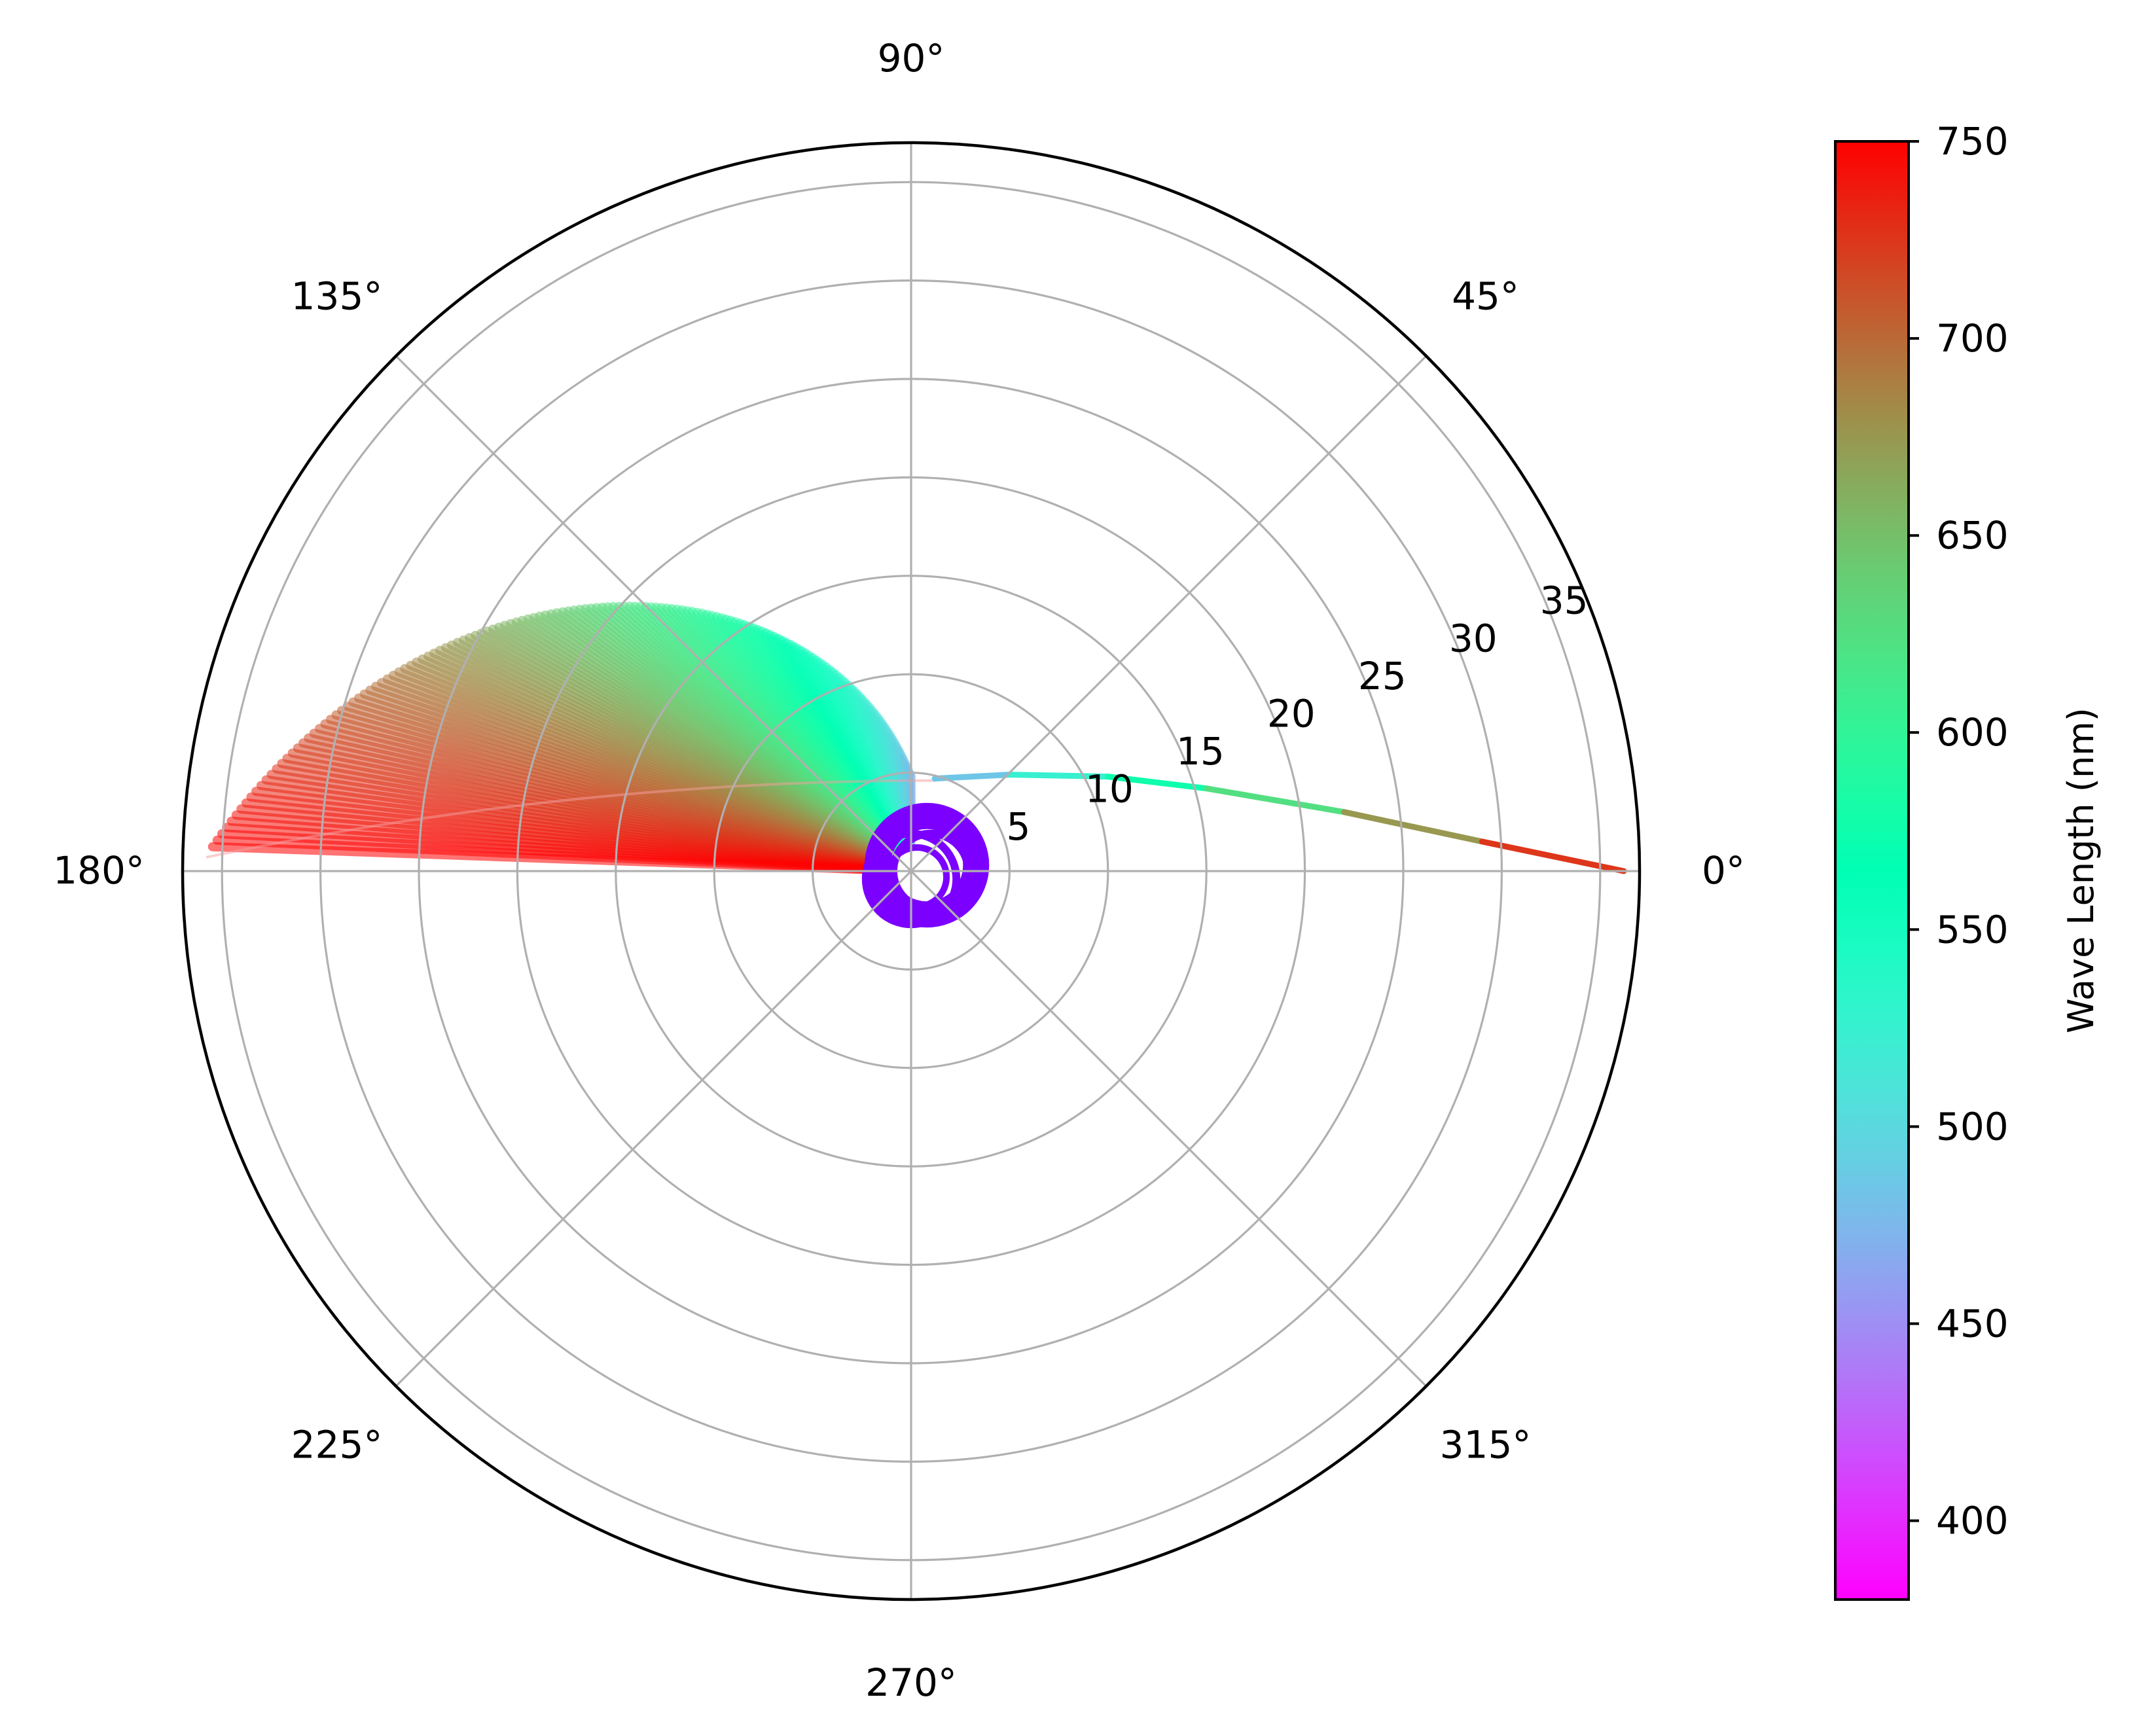  Describe the element at coordinates (1921, 860) in the screenshot. I see `colorbar: 400 450 500 550 600 650 700 750` at that location.